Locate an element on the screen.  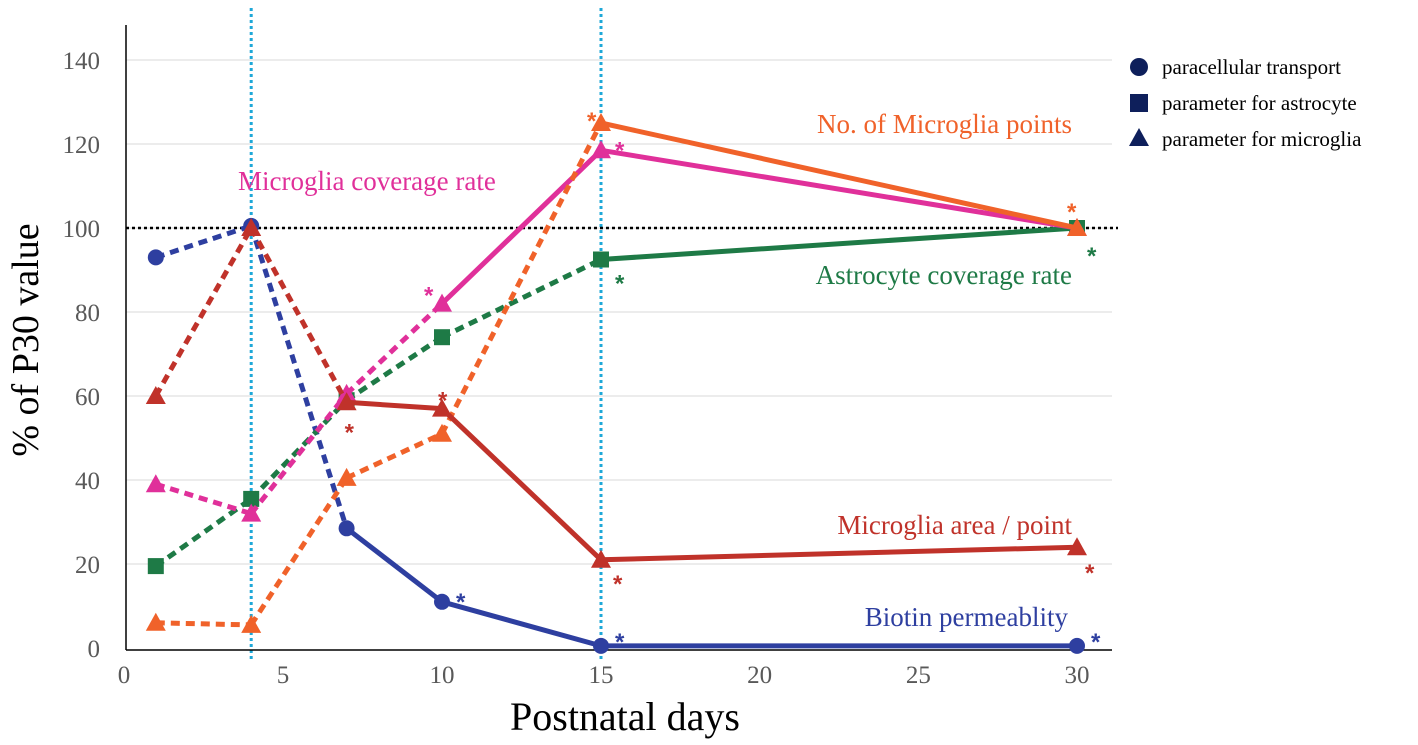
x-tick-label: 10 is located at coordinates (442, 675).